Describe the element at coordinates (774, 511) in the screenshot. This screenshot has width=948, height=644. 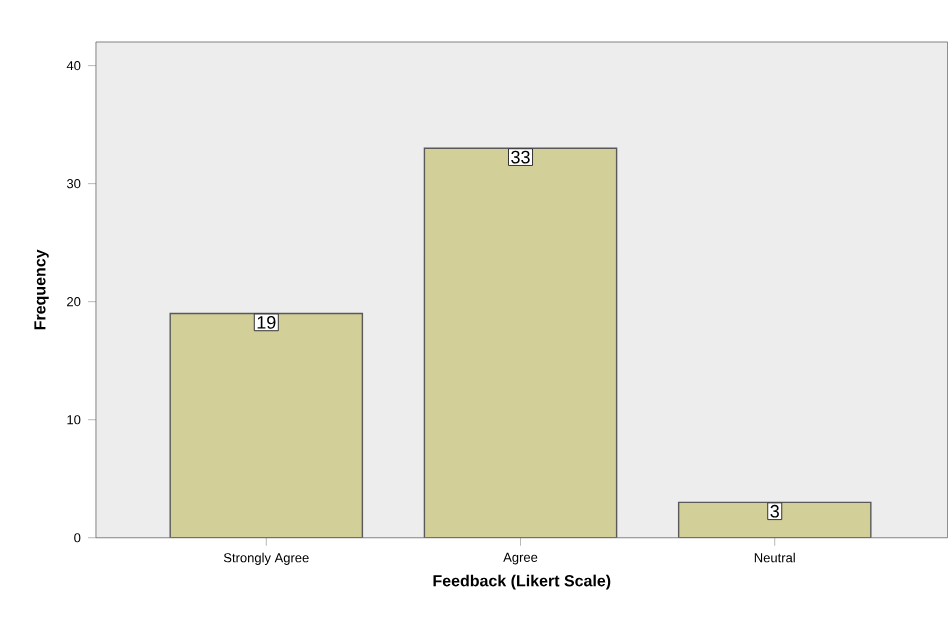
I see `data-label: 3` at that location.